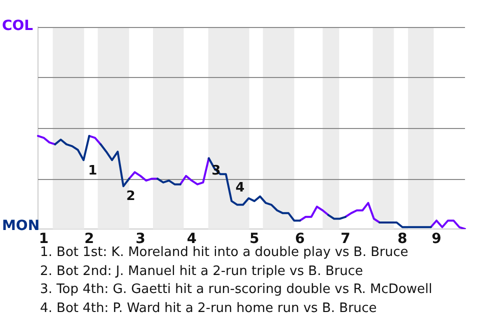  What do you see at coordinates (131, 196) in the screenshot?
I see `annotation: 2` at bounding box center [131, 196].